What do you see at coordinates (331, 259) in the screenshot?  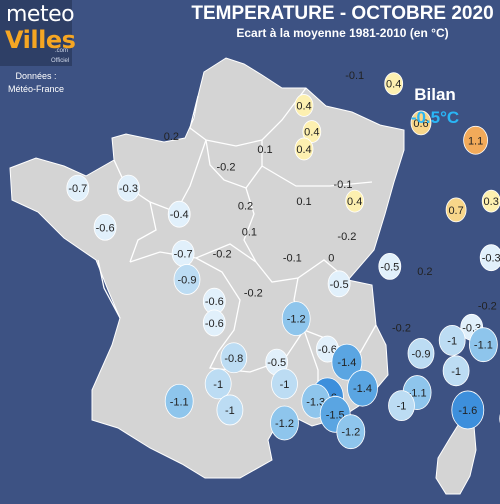 I see `station-label: 0` at bounding box center [331, 259].